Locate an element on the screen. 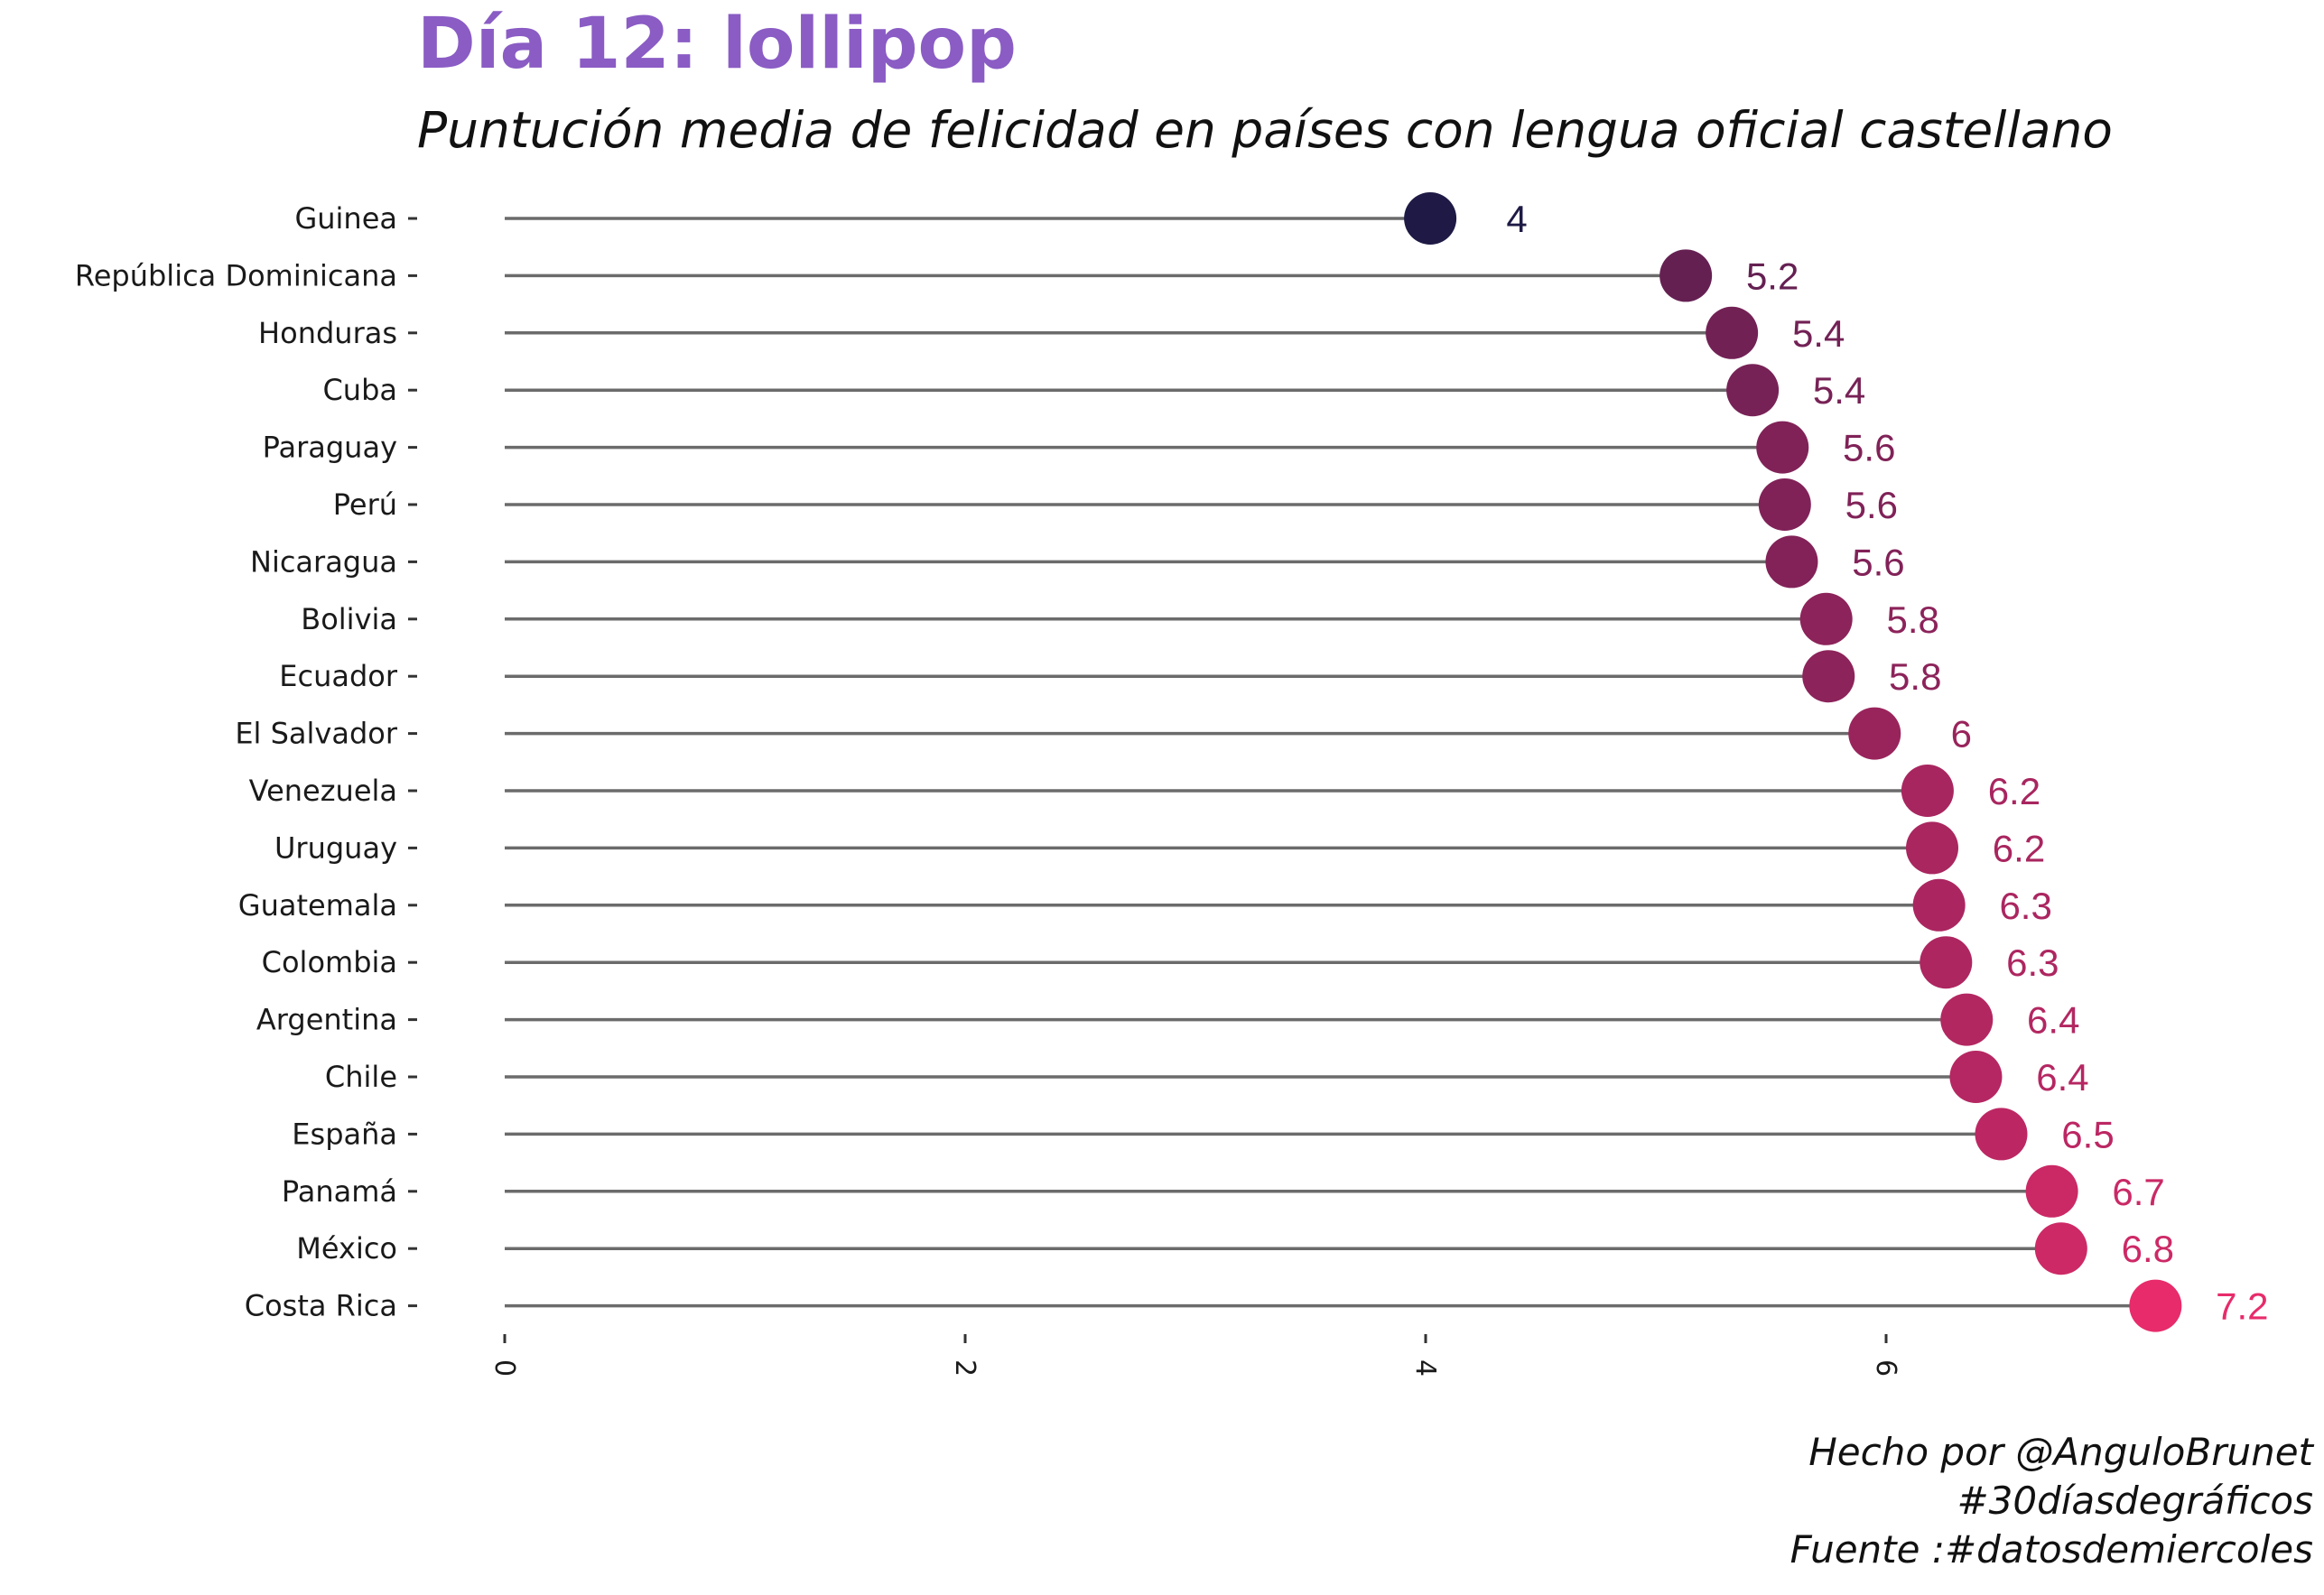 The width and height of the screenshot is (2324, 1595). category-label: Colombia is located at coordinates (329, 962).